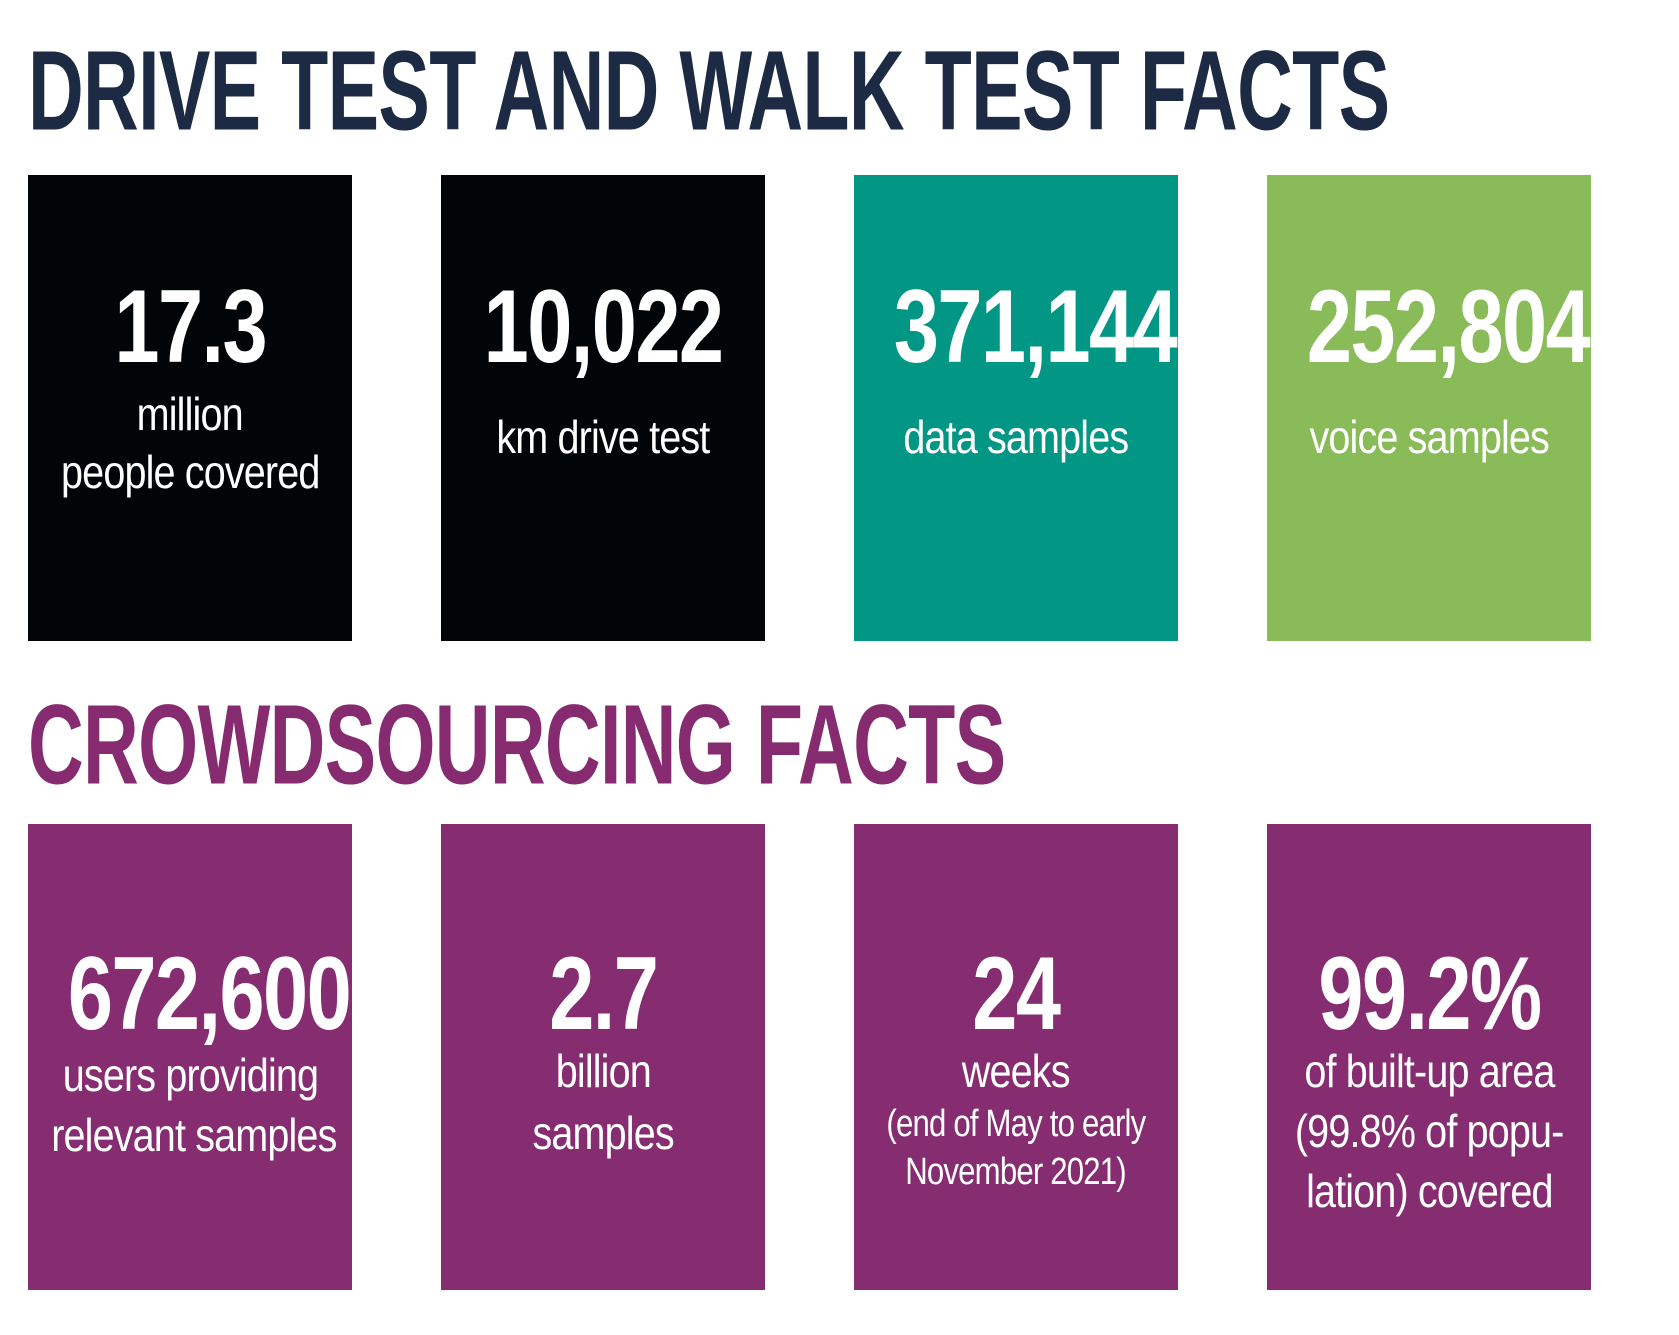 The width and height of the screenshot is (1679, 1335). I want to click on fact-value: 10,022, so click(603, 327).